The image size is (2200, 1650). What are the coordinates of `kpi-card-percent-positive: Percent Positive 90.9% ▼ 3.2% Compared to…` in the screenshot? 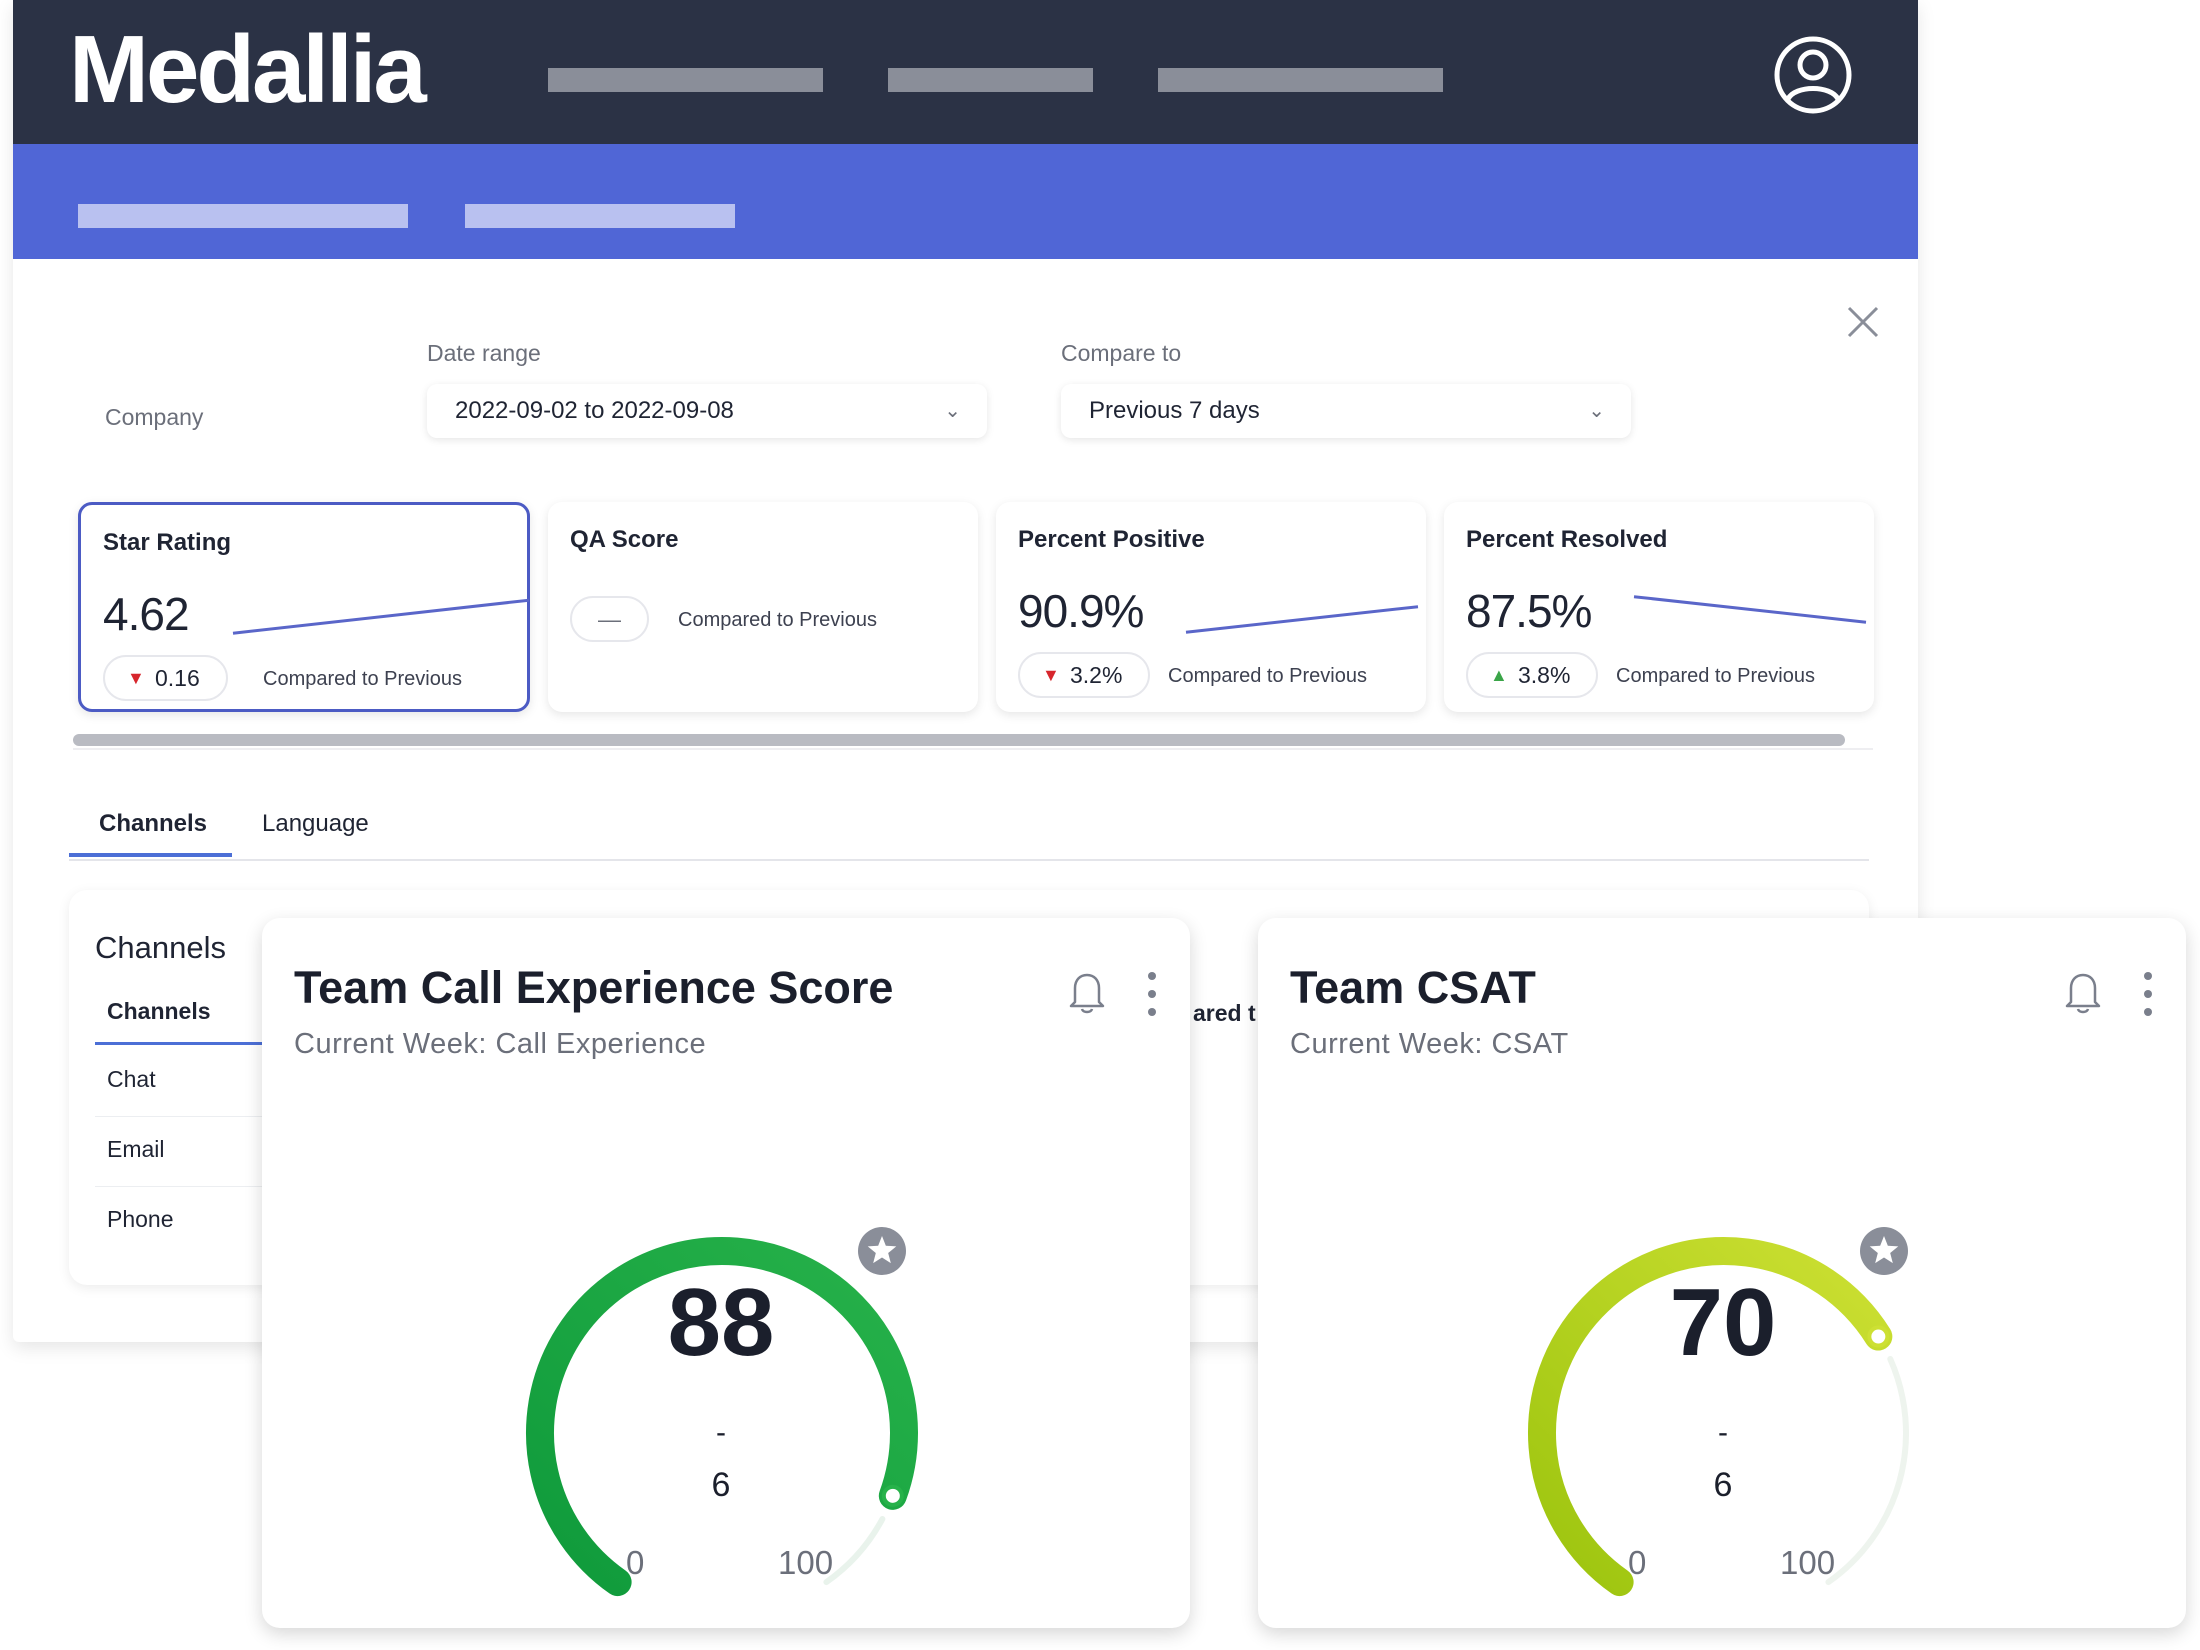 It's located at (1211, 607).